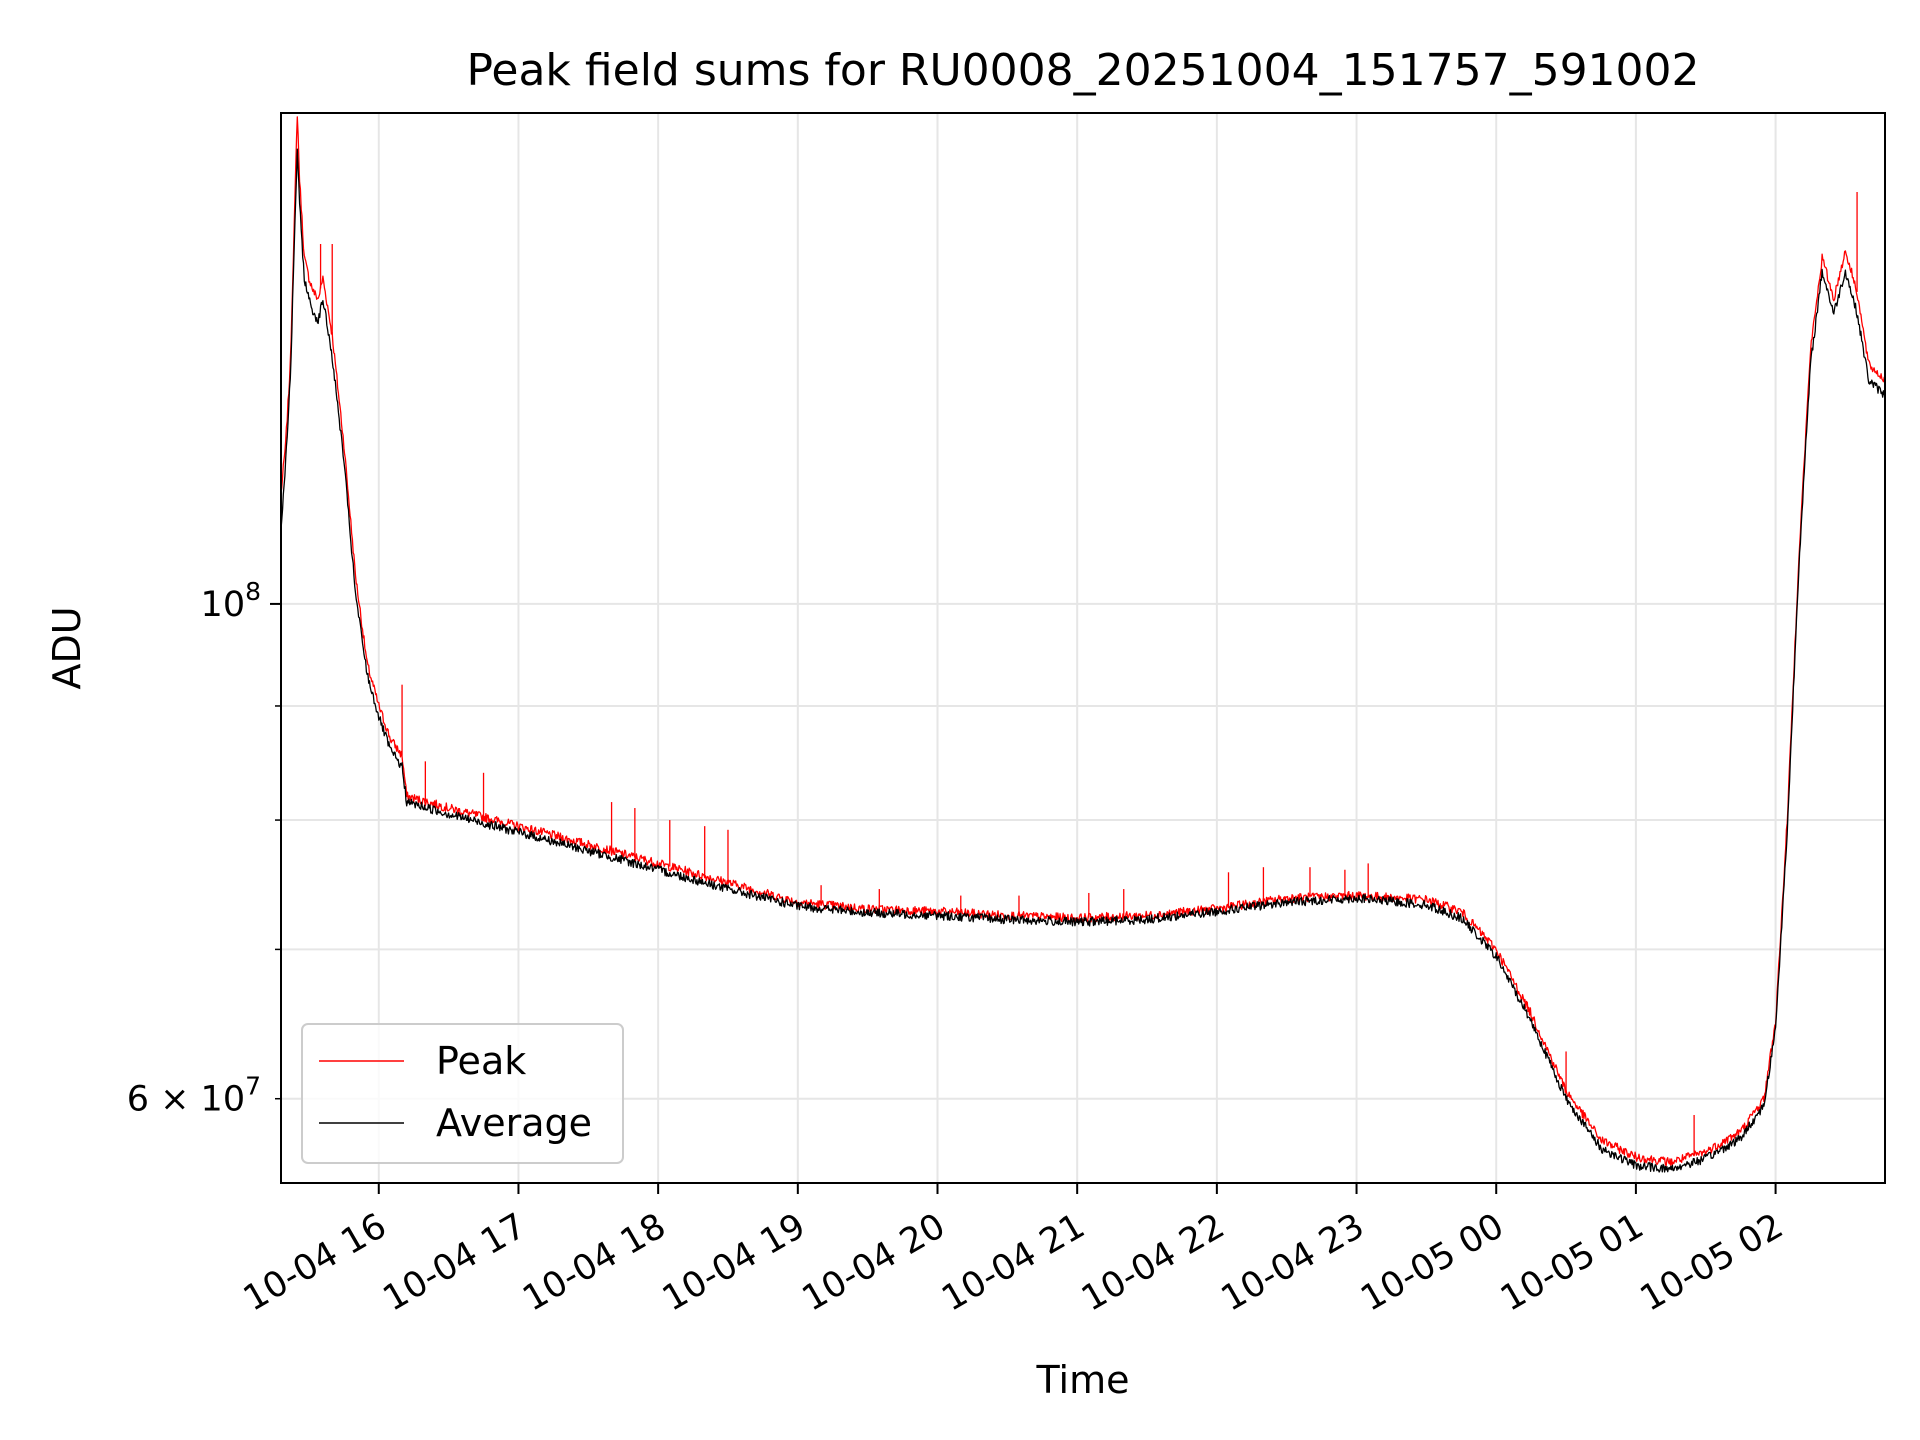 The width and height of the screenshot is (1920, 1440). I want to click on legend-box, so click(462, 1093).